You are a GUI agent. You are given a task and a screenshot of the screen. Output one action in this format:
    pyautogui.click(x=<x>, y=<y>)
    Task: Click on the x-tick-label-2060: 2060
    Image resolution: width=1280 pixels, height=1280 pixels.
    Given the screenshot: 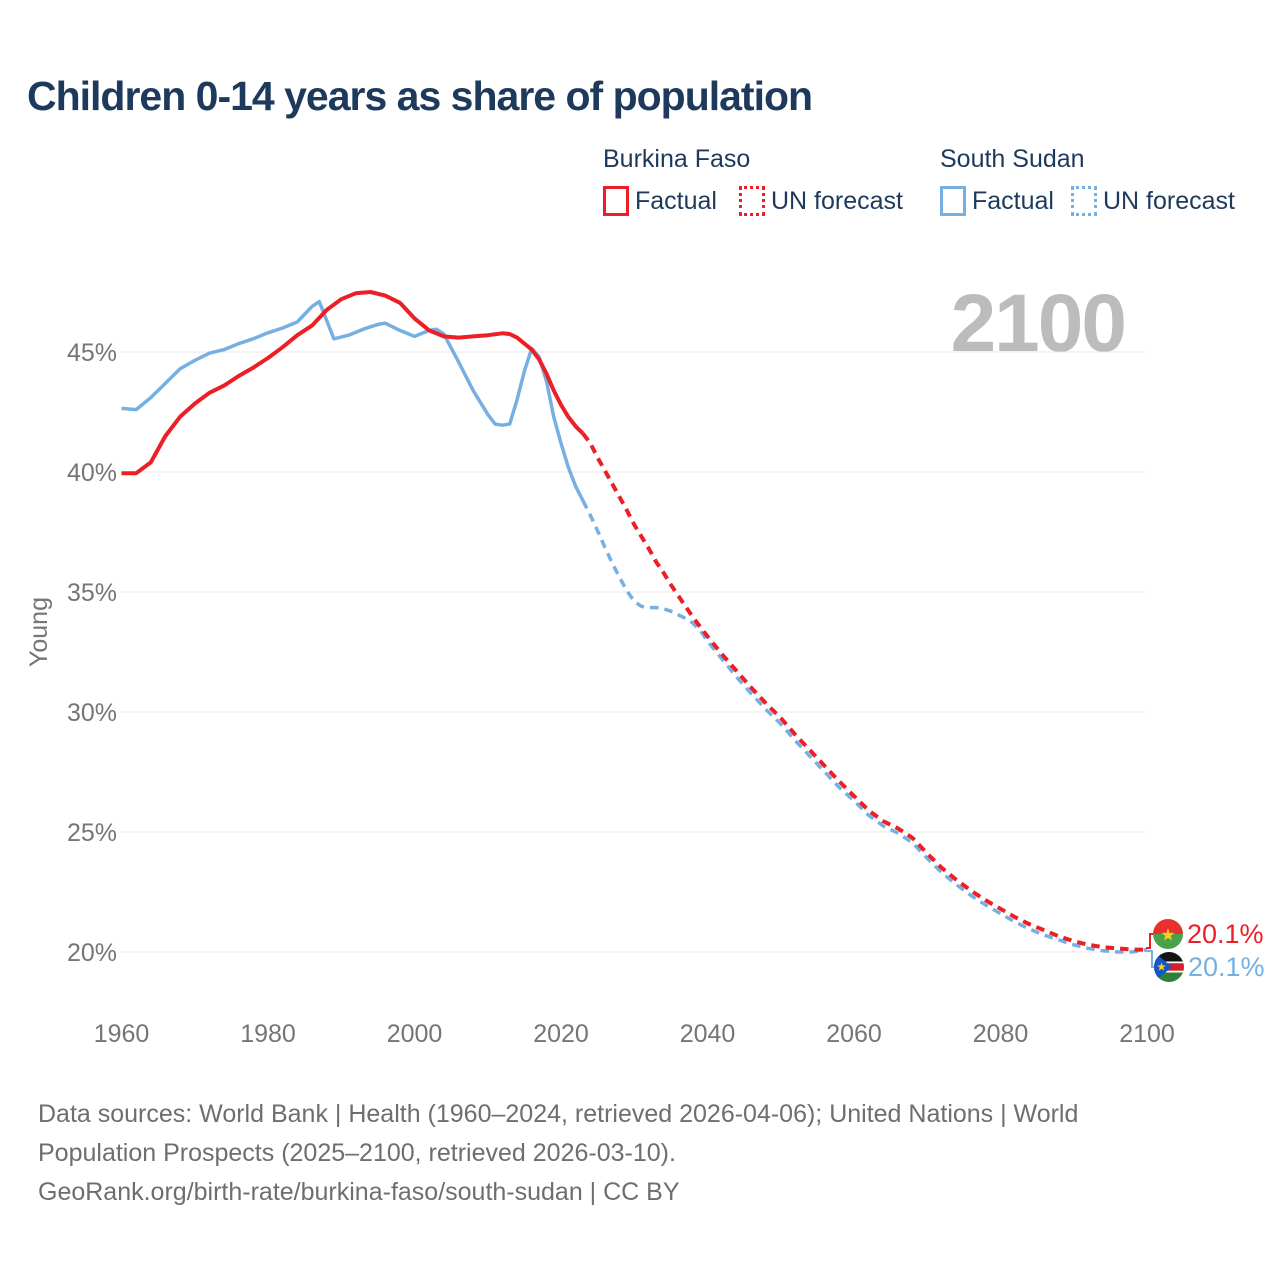 What is the action you would take?
    pyautogui.click(x=854, y=1034)
    